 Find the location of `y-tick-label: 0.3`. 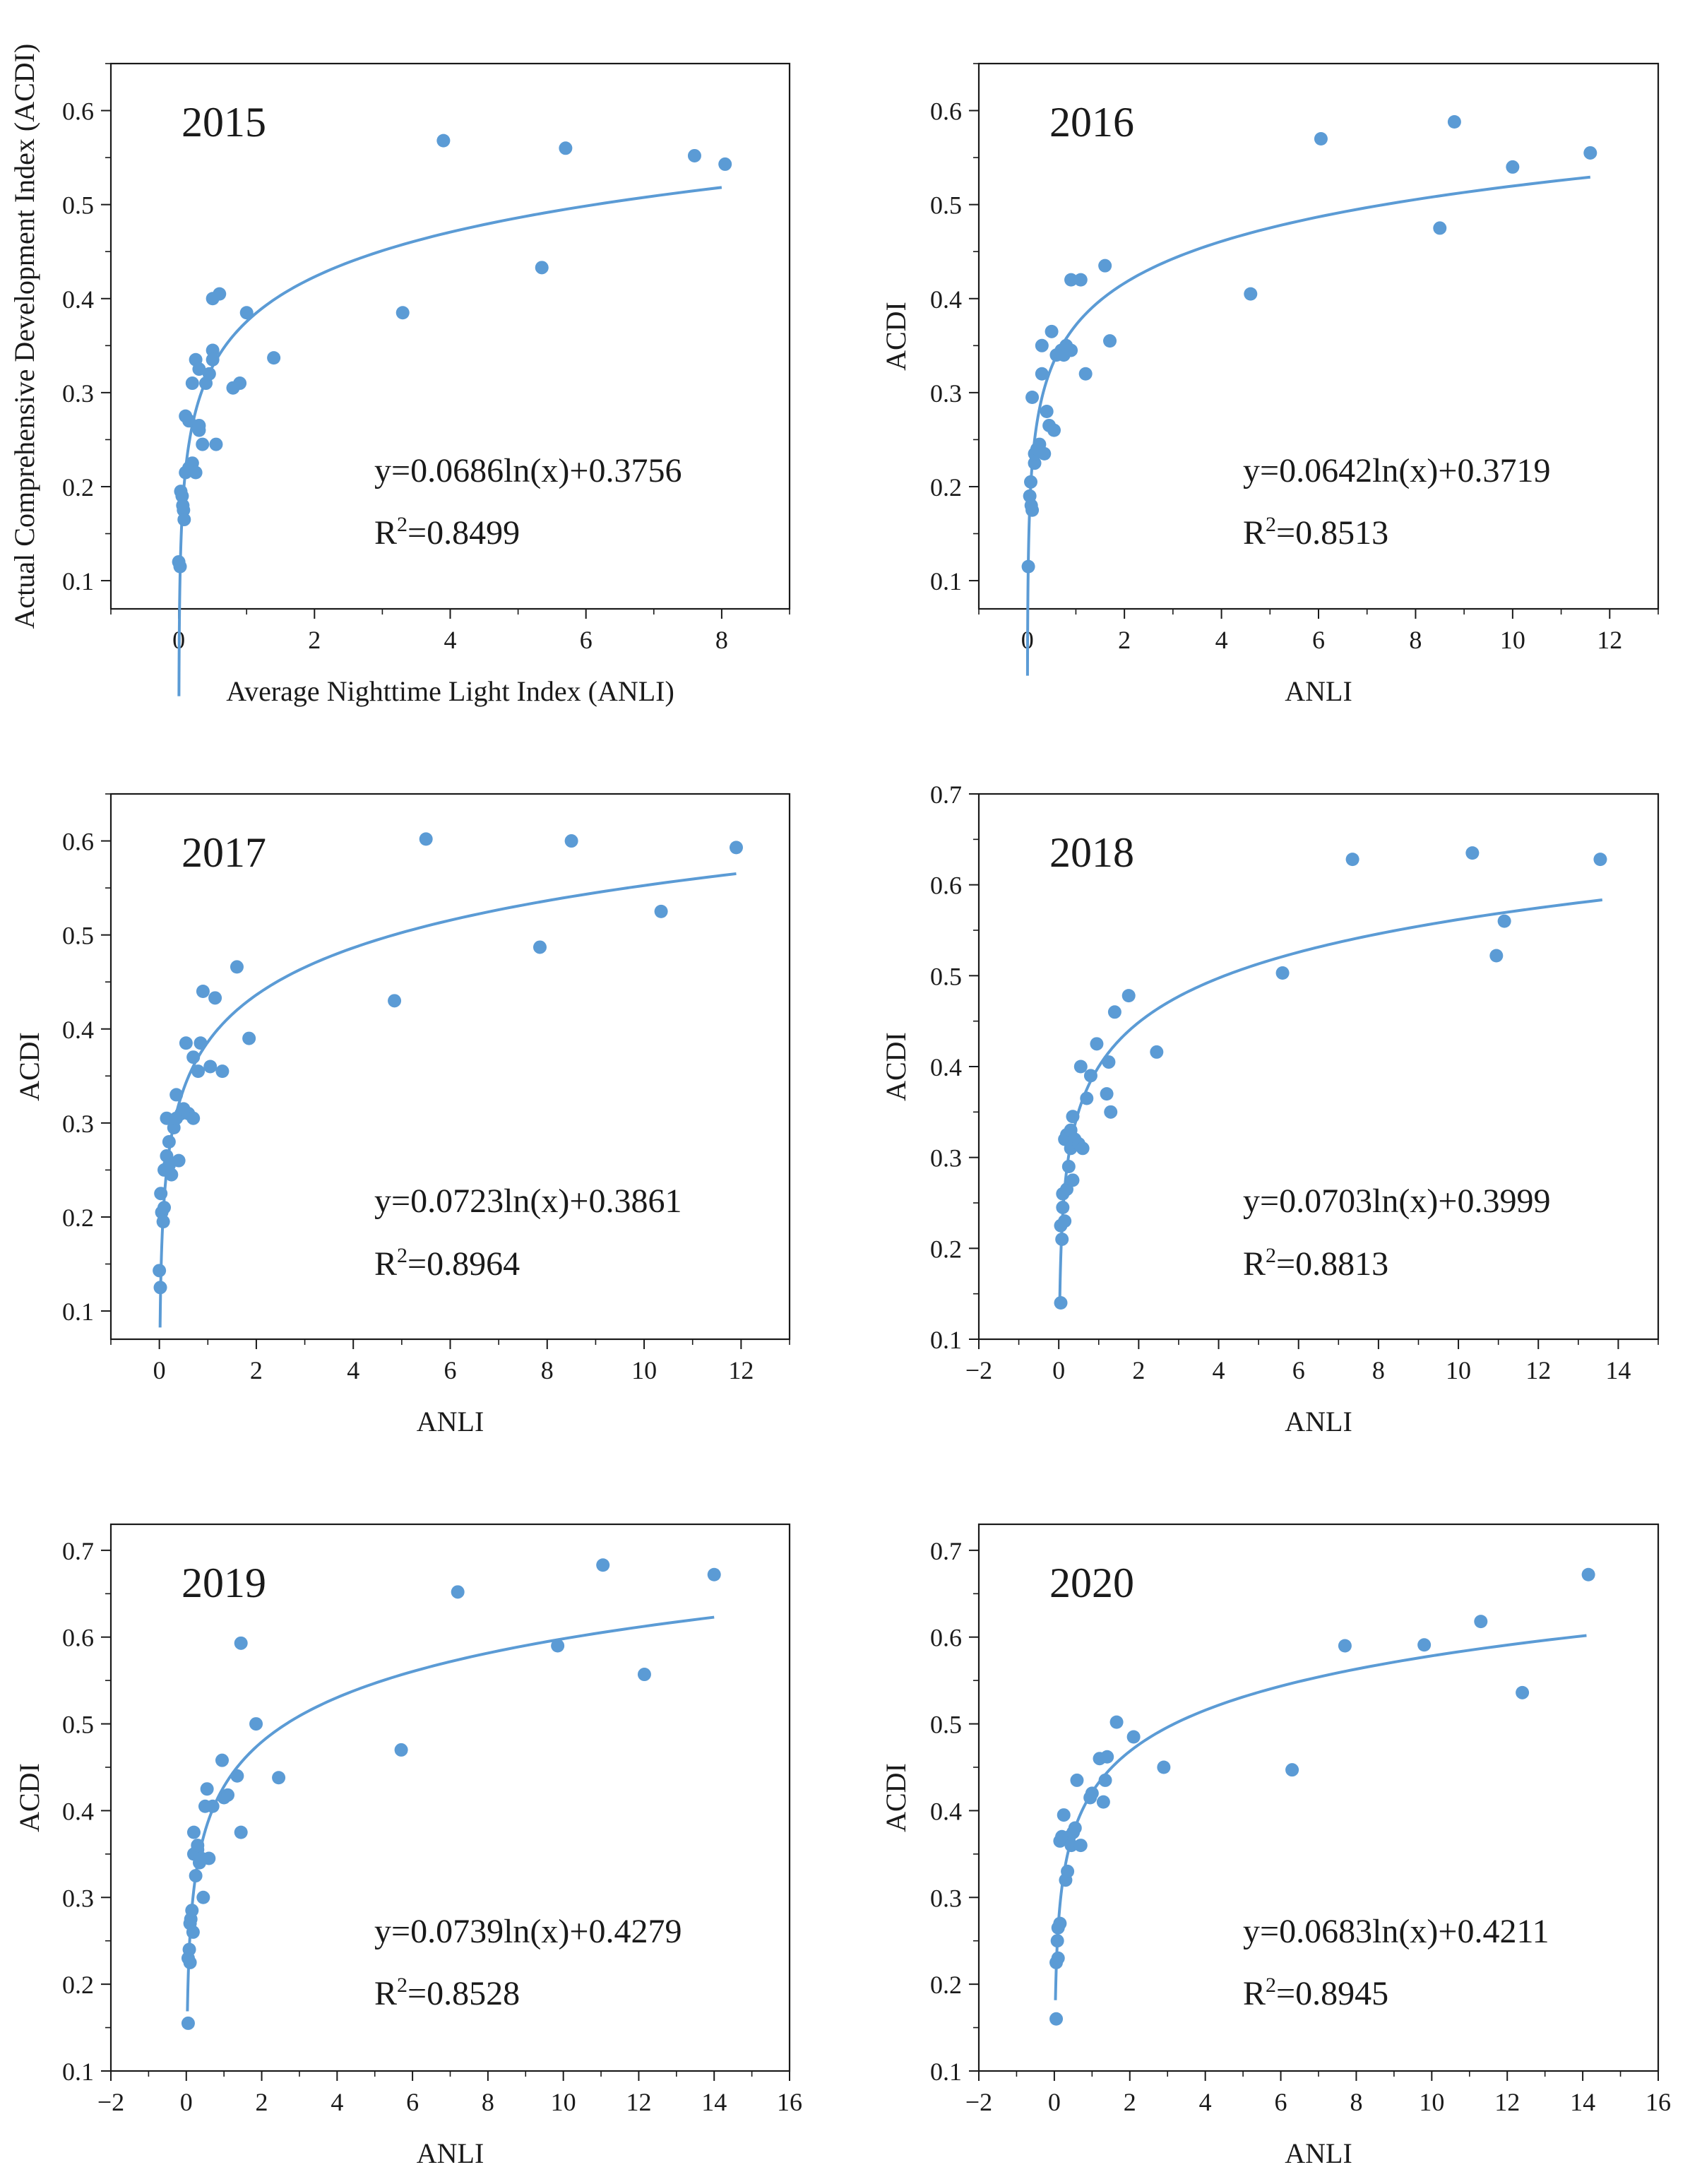

y-tick-label: 0.3 is located at coordinates (946, 1158).